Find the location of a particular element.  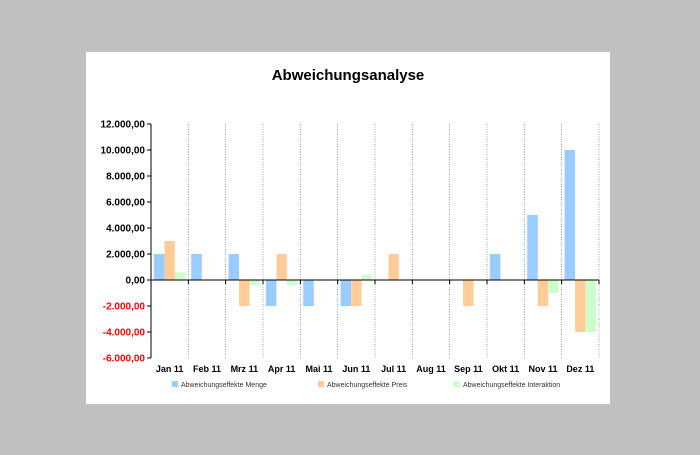

y-tick-label: 2.000,00 is located at coordinates (125, 255).